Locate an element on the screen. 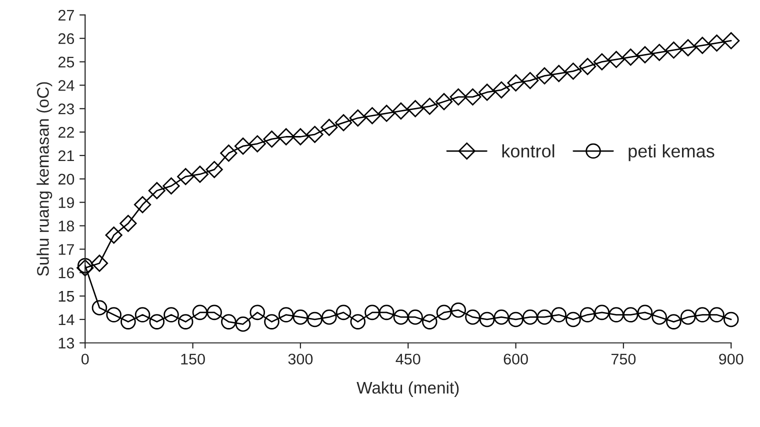  y-tick-label: 24 is located at coordinates (66, 85).